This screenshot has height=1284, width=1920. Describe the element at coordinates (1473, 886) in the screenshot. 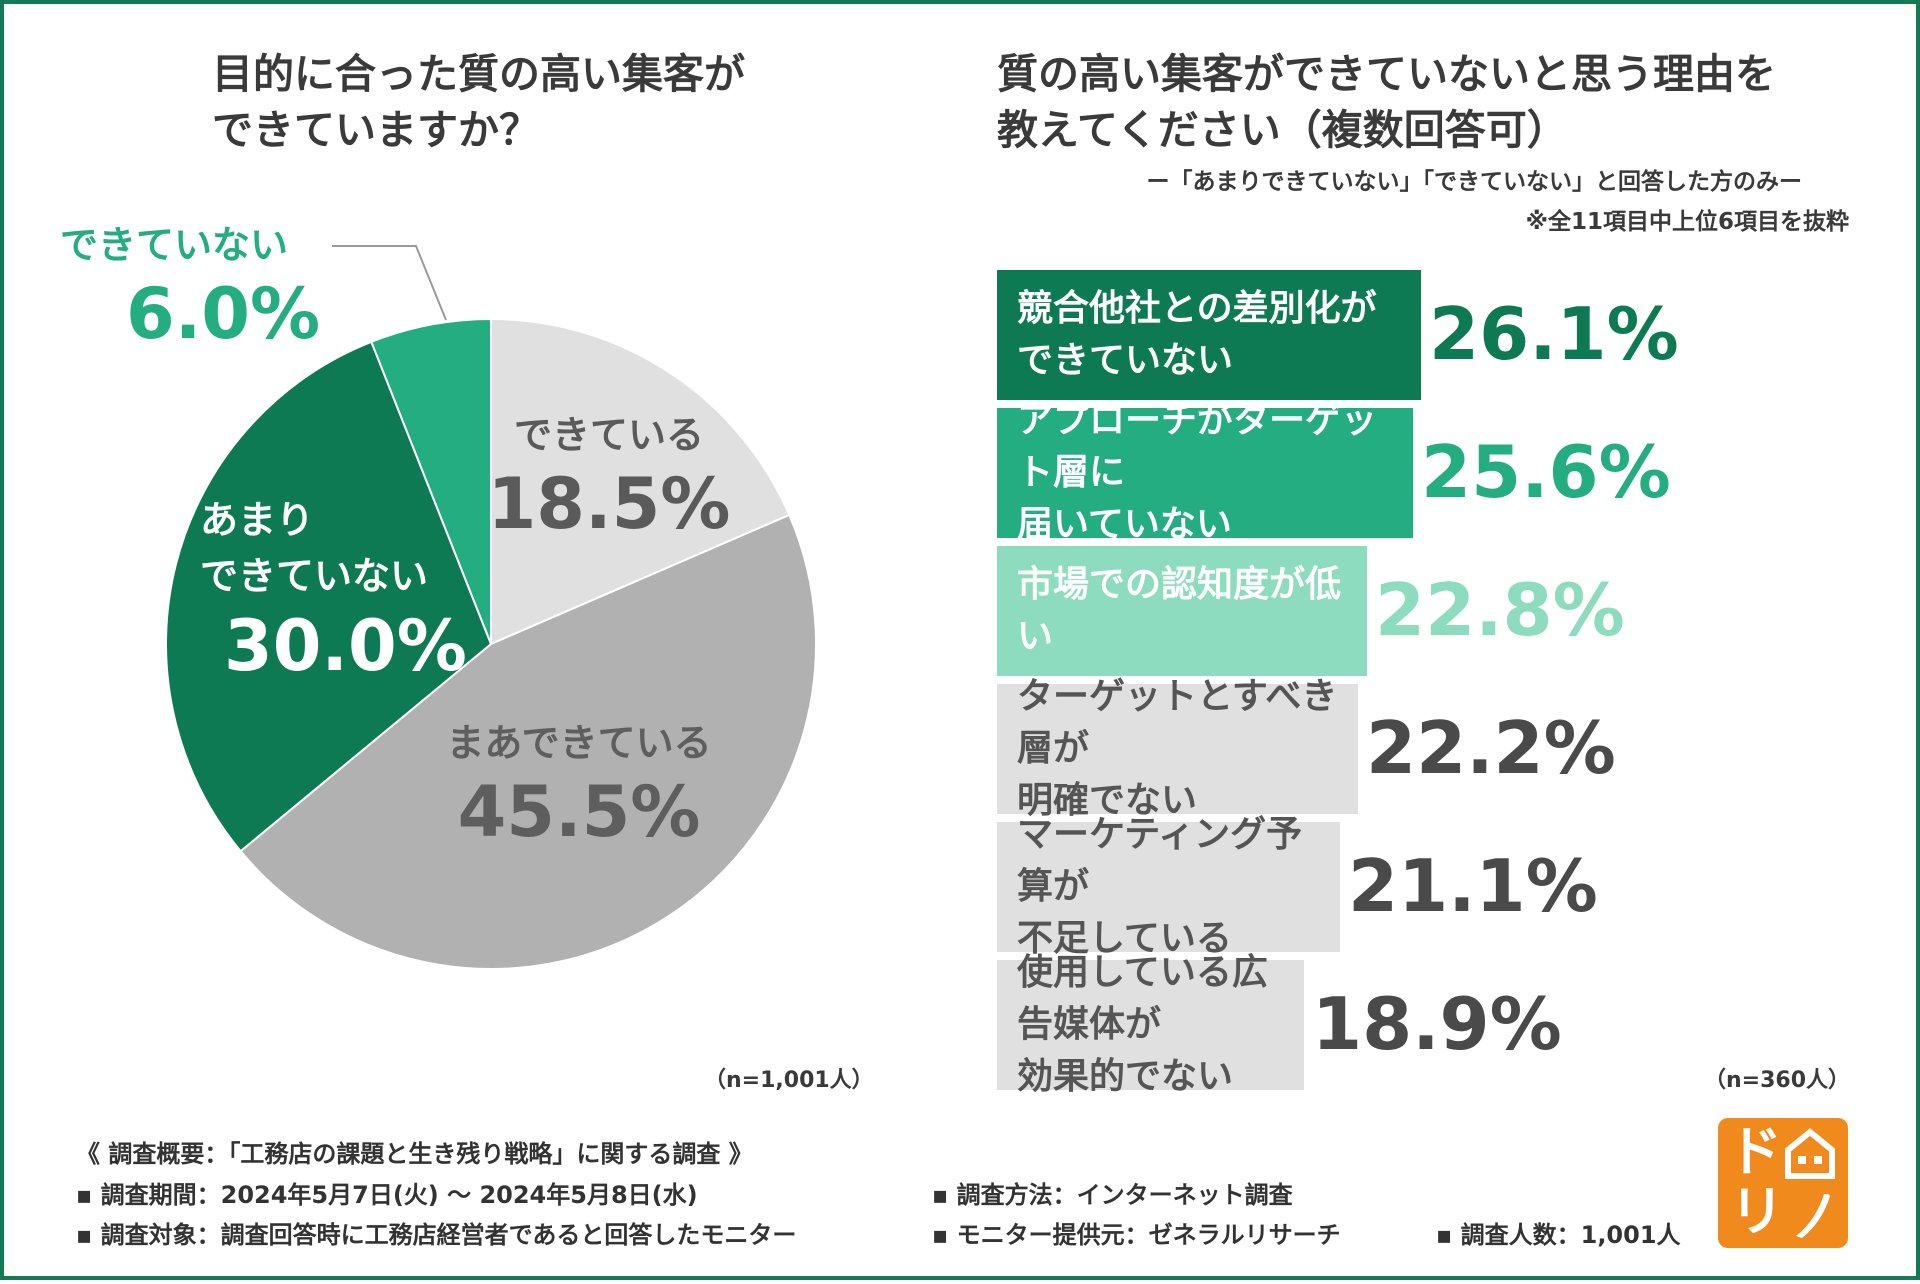

I see `bar-value-label: 21.1%` at that location.